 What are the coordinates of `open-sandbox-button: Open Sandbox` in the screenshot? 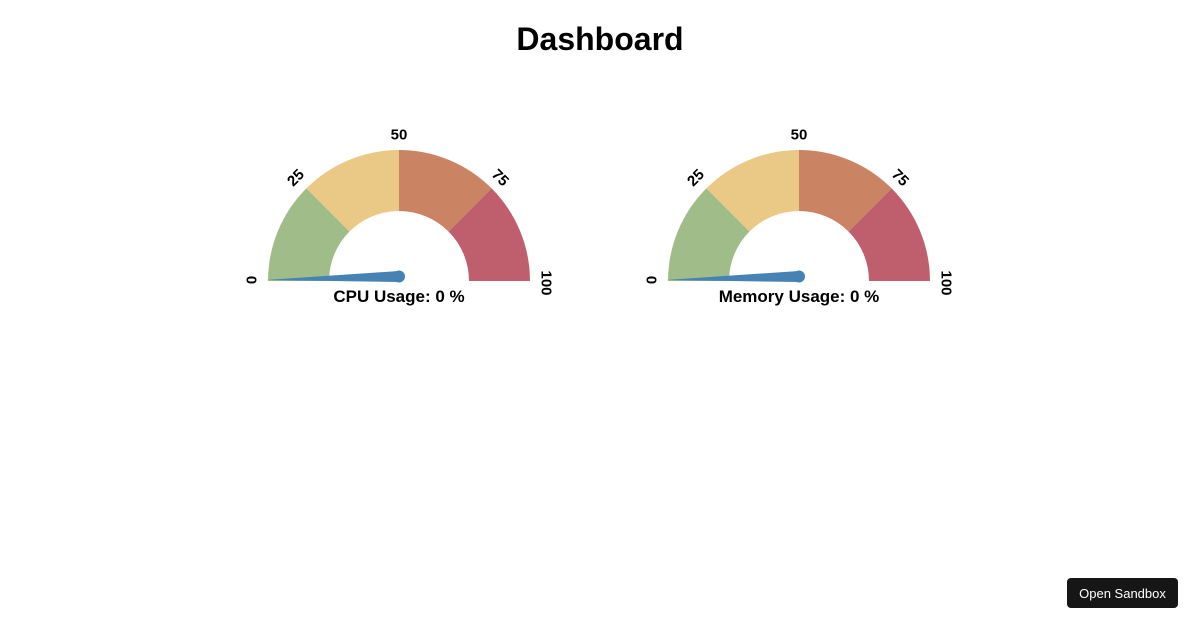 It's located at (1122, 593).